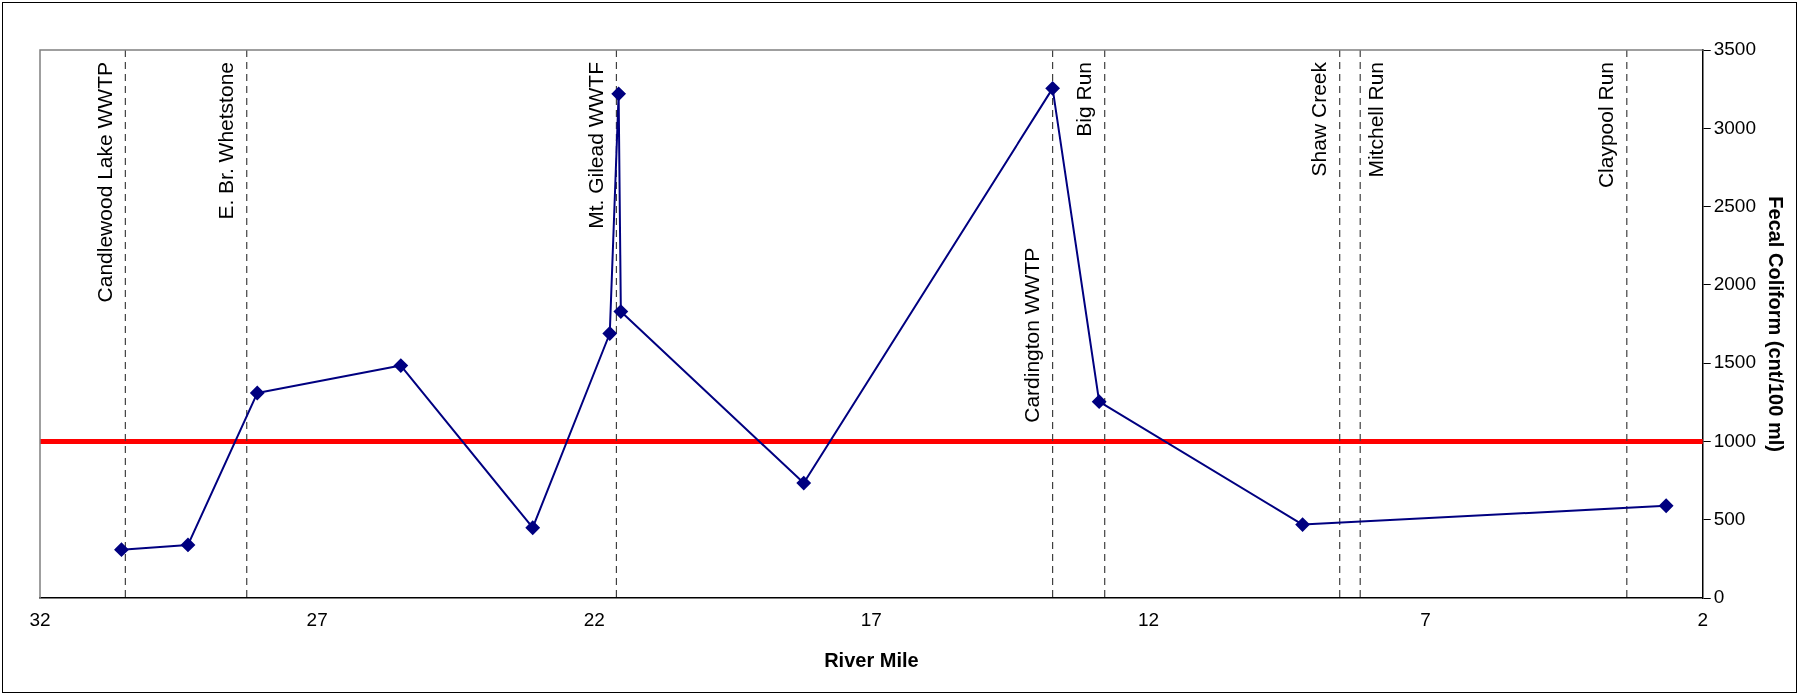  I want to click on x-tick-label: 2, so click(1703, 619).